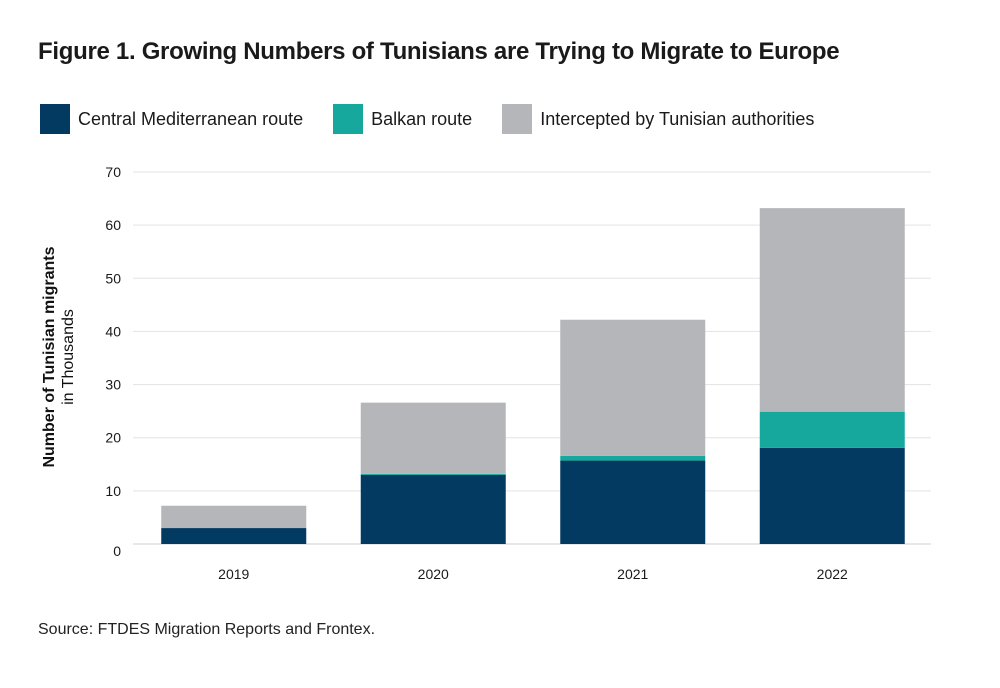 The height and width of the screenshot is (688, 1000). I want to click on legend-swatch-balkan, so click(348, 119).